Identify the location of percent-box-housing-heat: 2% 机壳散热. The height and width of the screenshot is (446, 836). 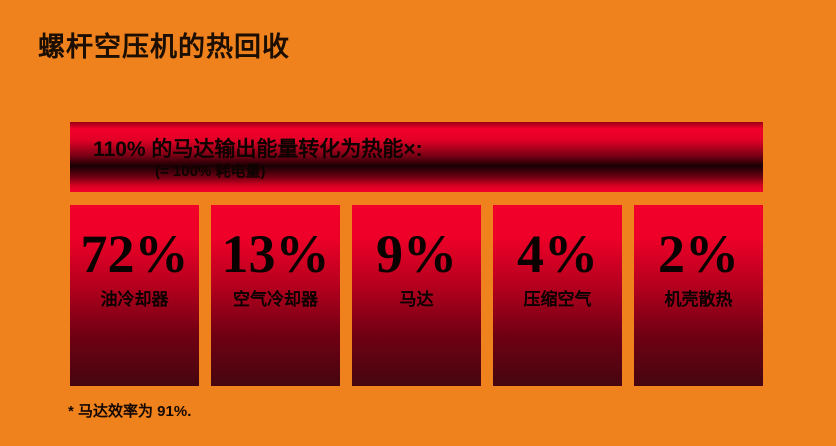
(698, 295).